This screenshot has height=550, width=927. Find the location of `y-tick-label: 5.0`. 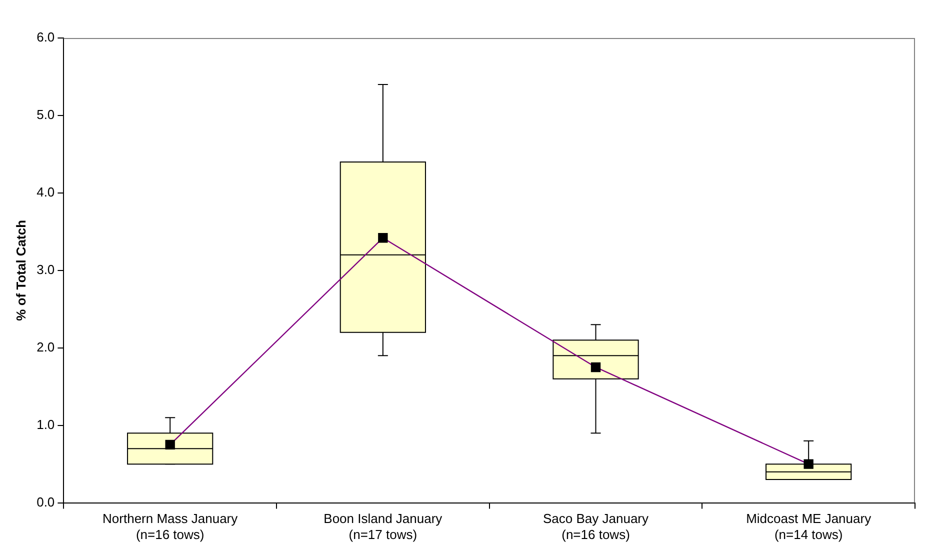

y-tick-label: 5.0 is located at coordinates (45, 114).